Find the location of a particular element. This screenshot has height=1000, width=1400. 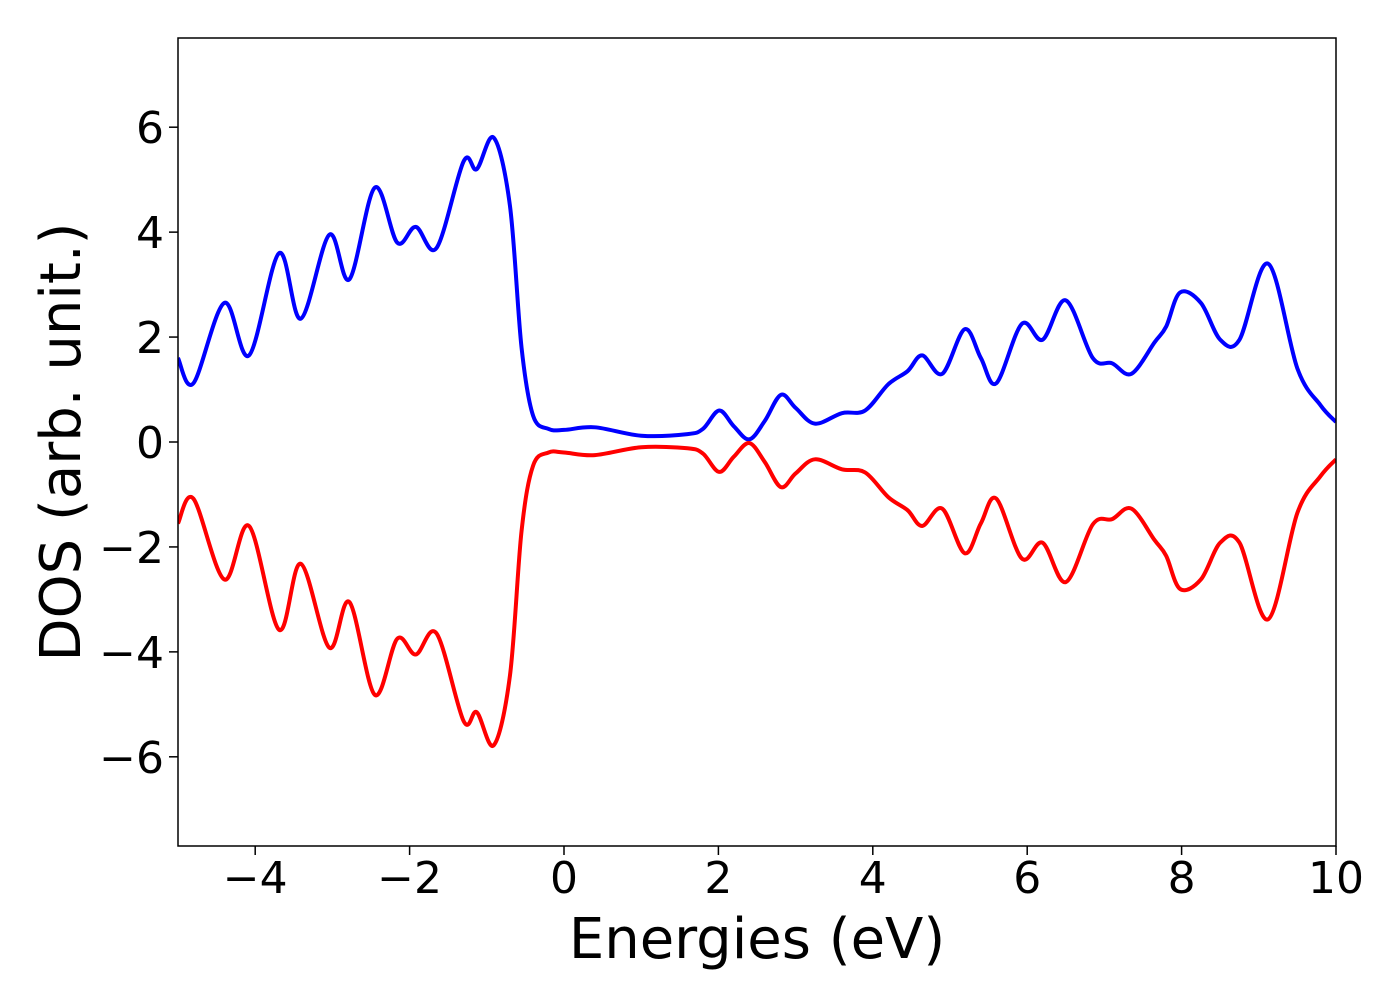

y-tick-label: −2 is located at coordinates (131, 548).